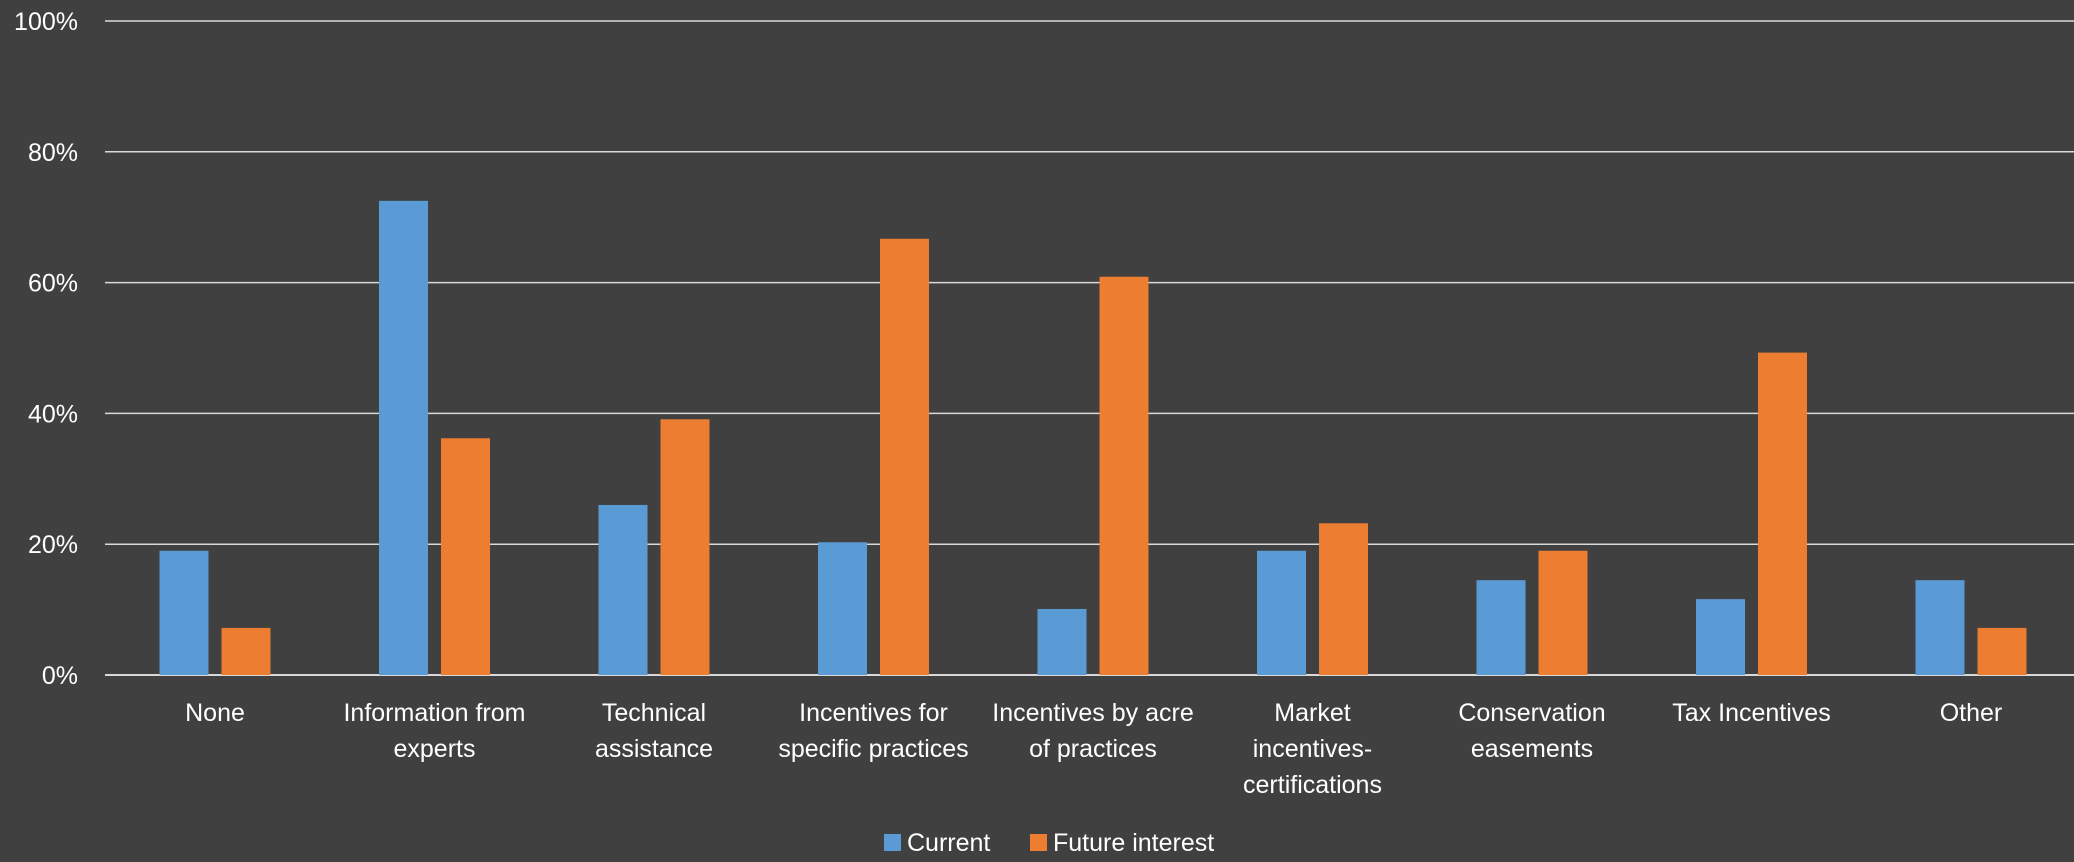 Image resolution: width=2074 pixels, height=862 pixels. Describe the element at coordinates (53, 414) in the screenshot. I see `y-tick-label: 40%` at that location.